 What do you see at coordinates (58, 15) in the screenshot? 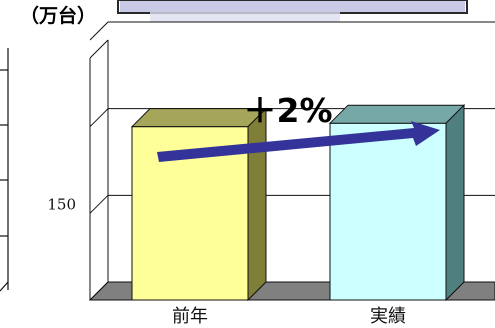
I see `unit-label: （万台）` at bounding box center [58, 15].